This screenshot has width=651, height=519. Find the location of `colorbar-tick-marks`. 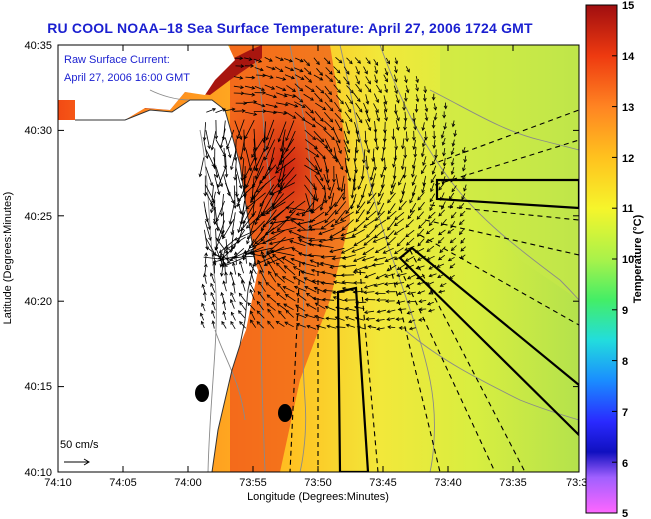

colorbar-tick-marks is located at coordinates (614, 259).